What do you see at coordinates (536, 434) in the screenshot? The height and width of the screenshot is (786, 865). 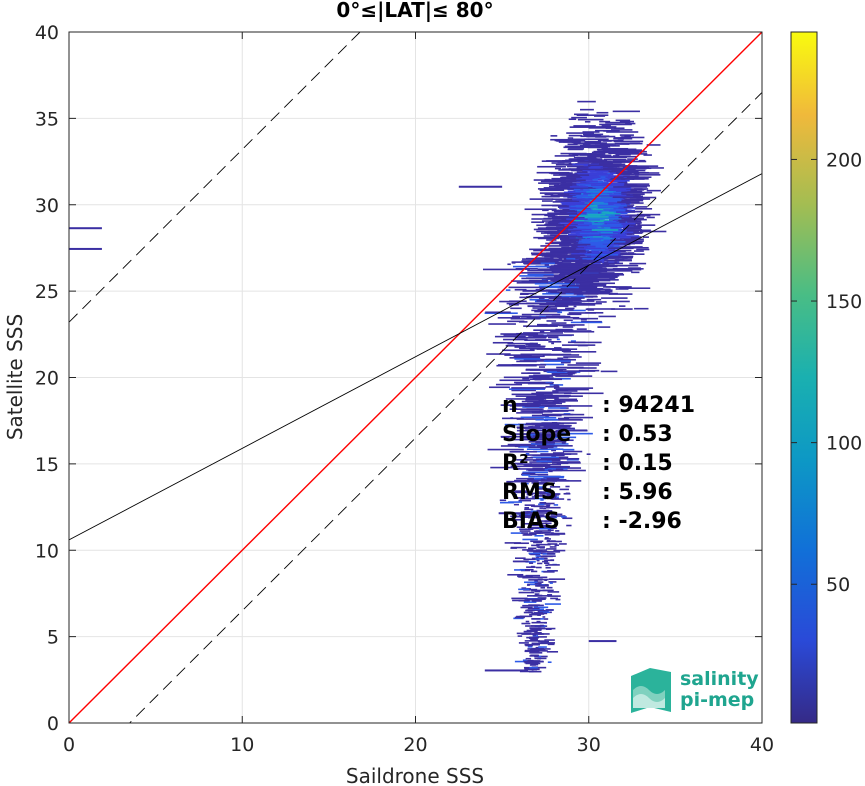 I see `stat-label: Slope` at bounding box center [536, 434].